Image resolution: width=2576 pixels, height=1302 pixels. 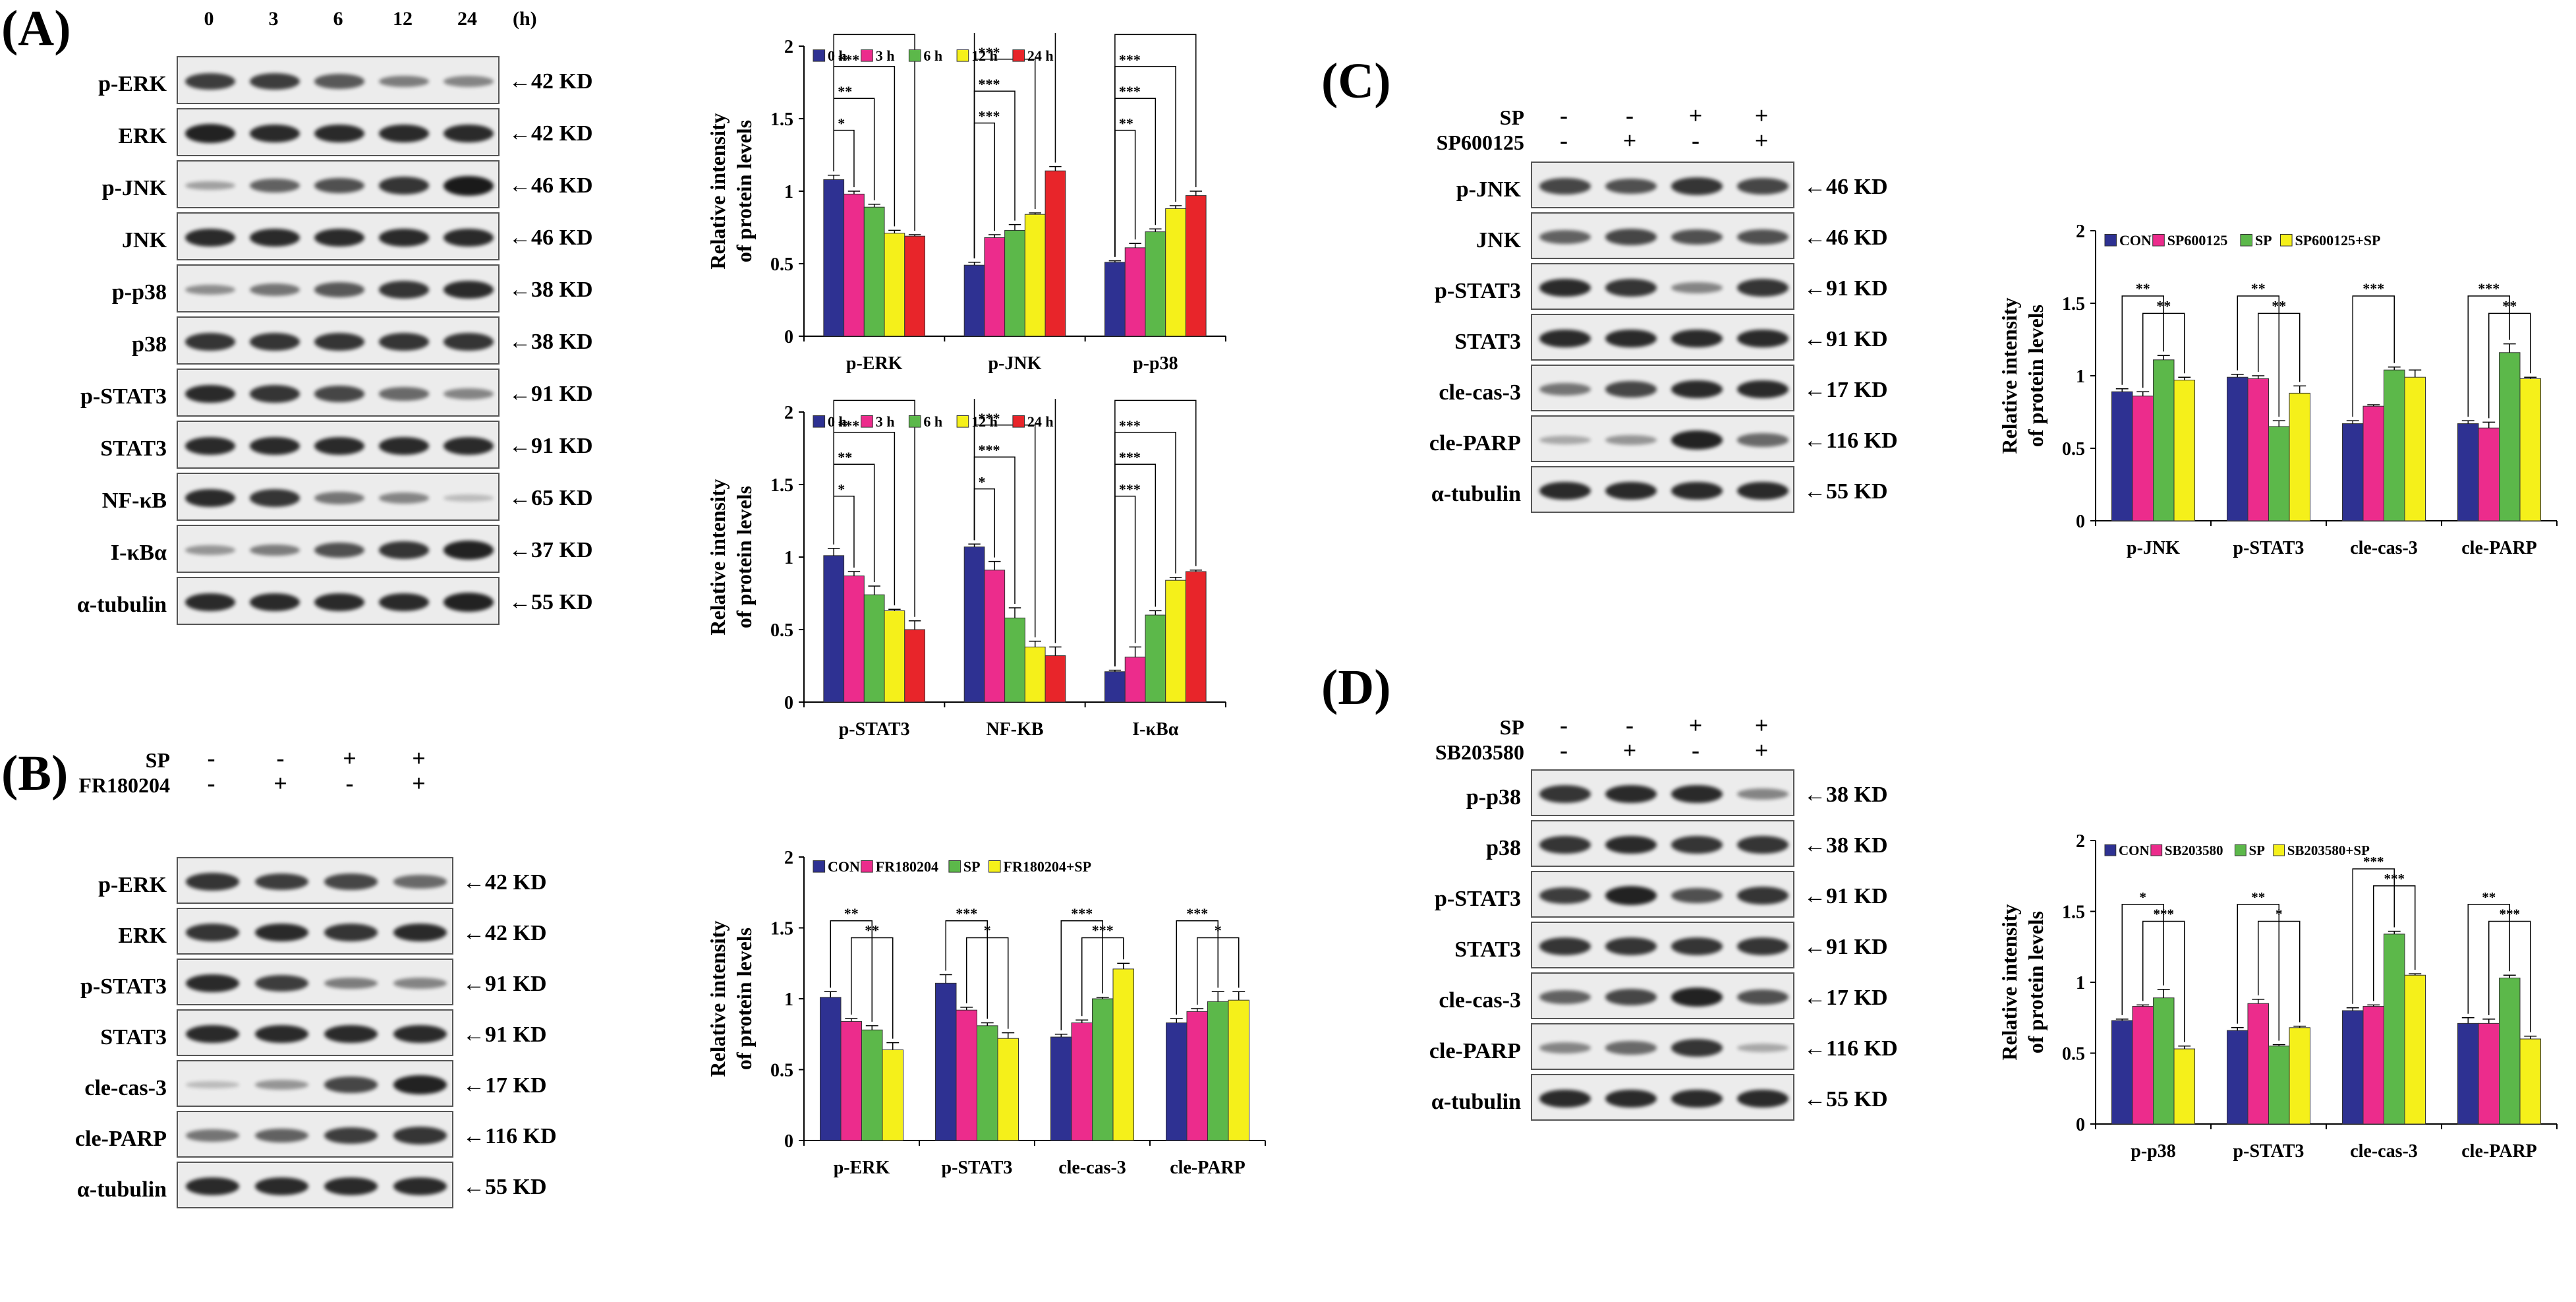 I want to click on protein-label: α-tubulin, so click(x=1476, y=1102).